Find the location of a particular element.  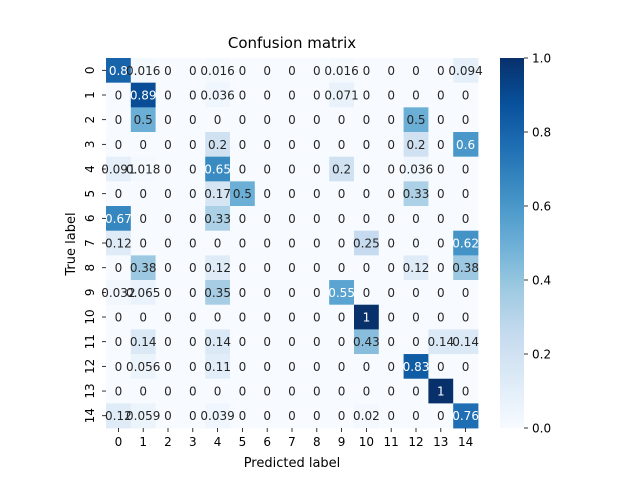

colorbar-gradient is located at coordinates (512, 243).